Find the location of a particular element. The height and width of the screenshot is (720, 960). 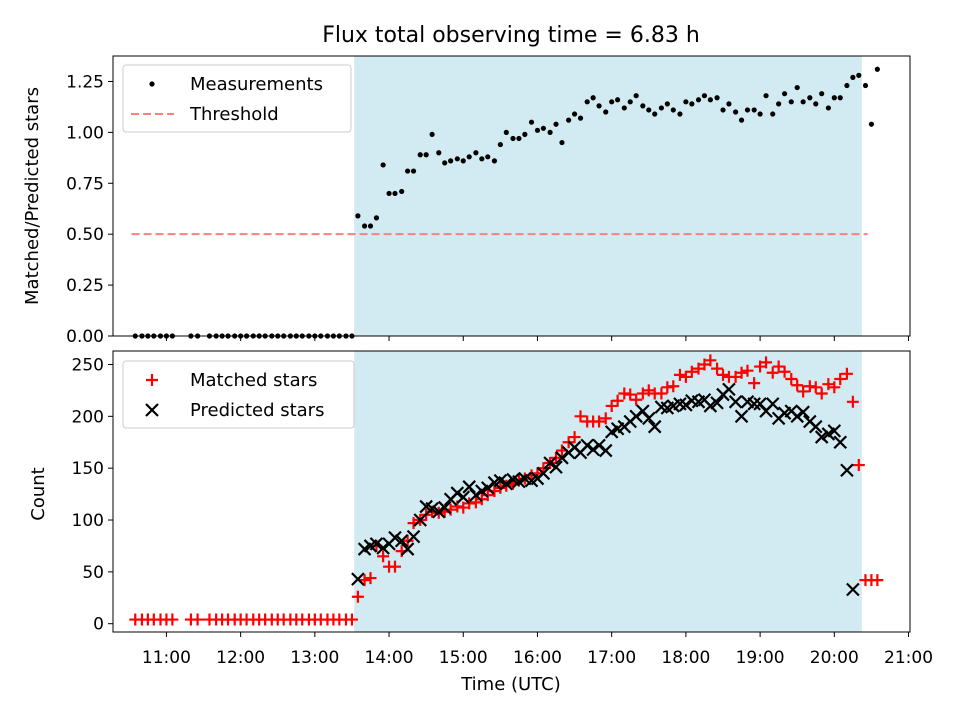

y-tick-label: 1.00 is located at coordinates (85, 133).